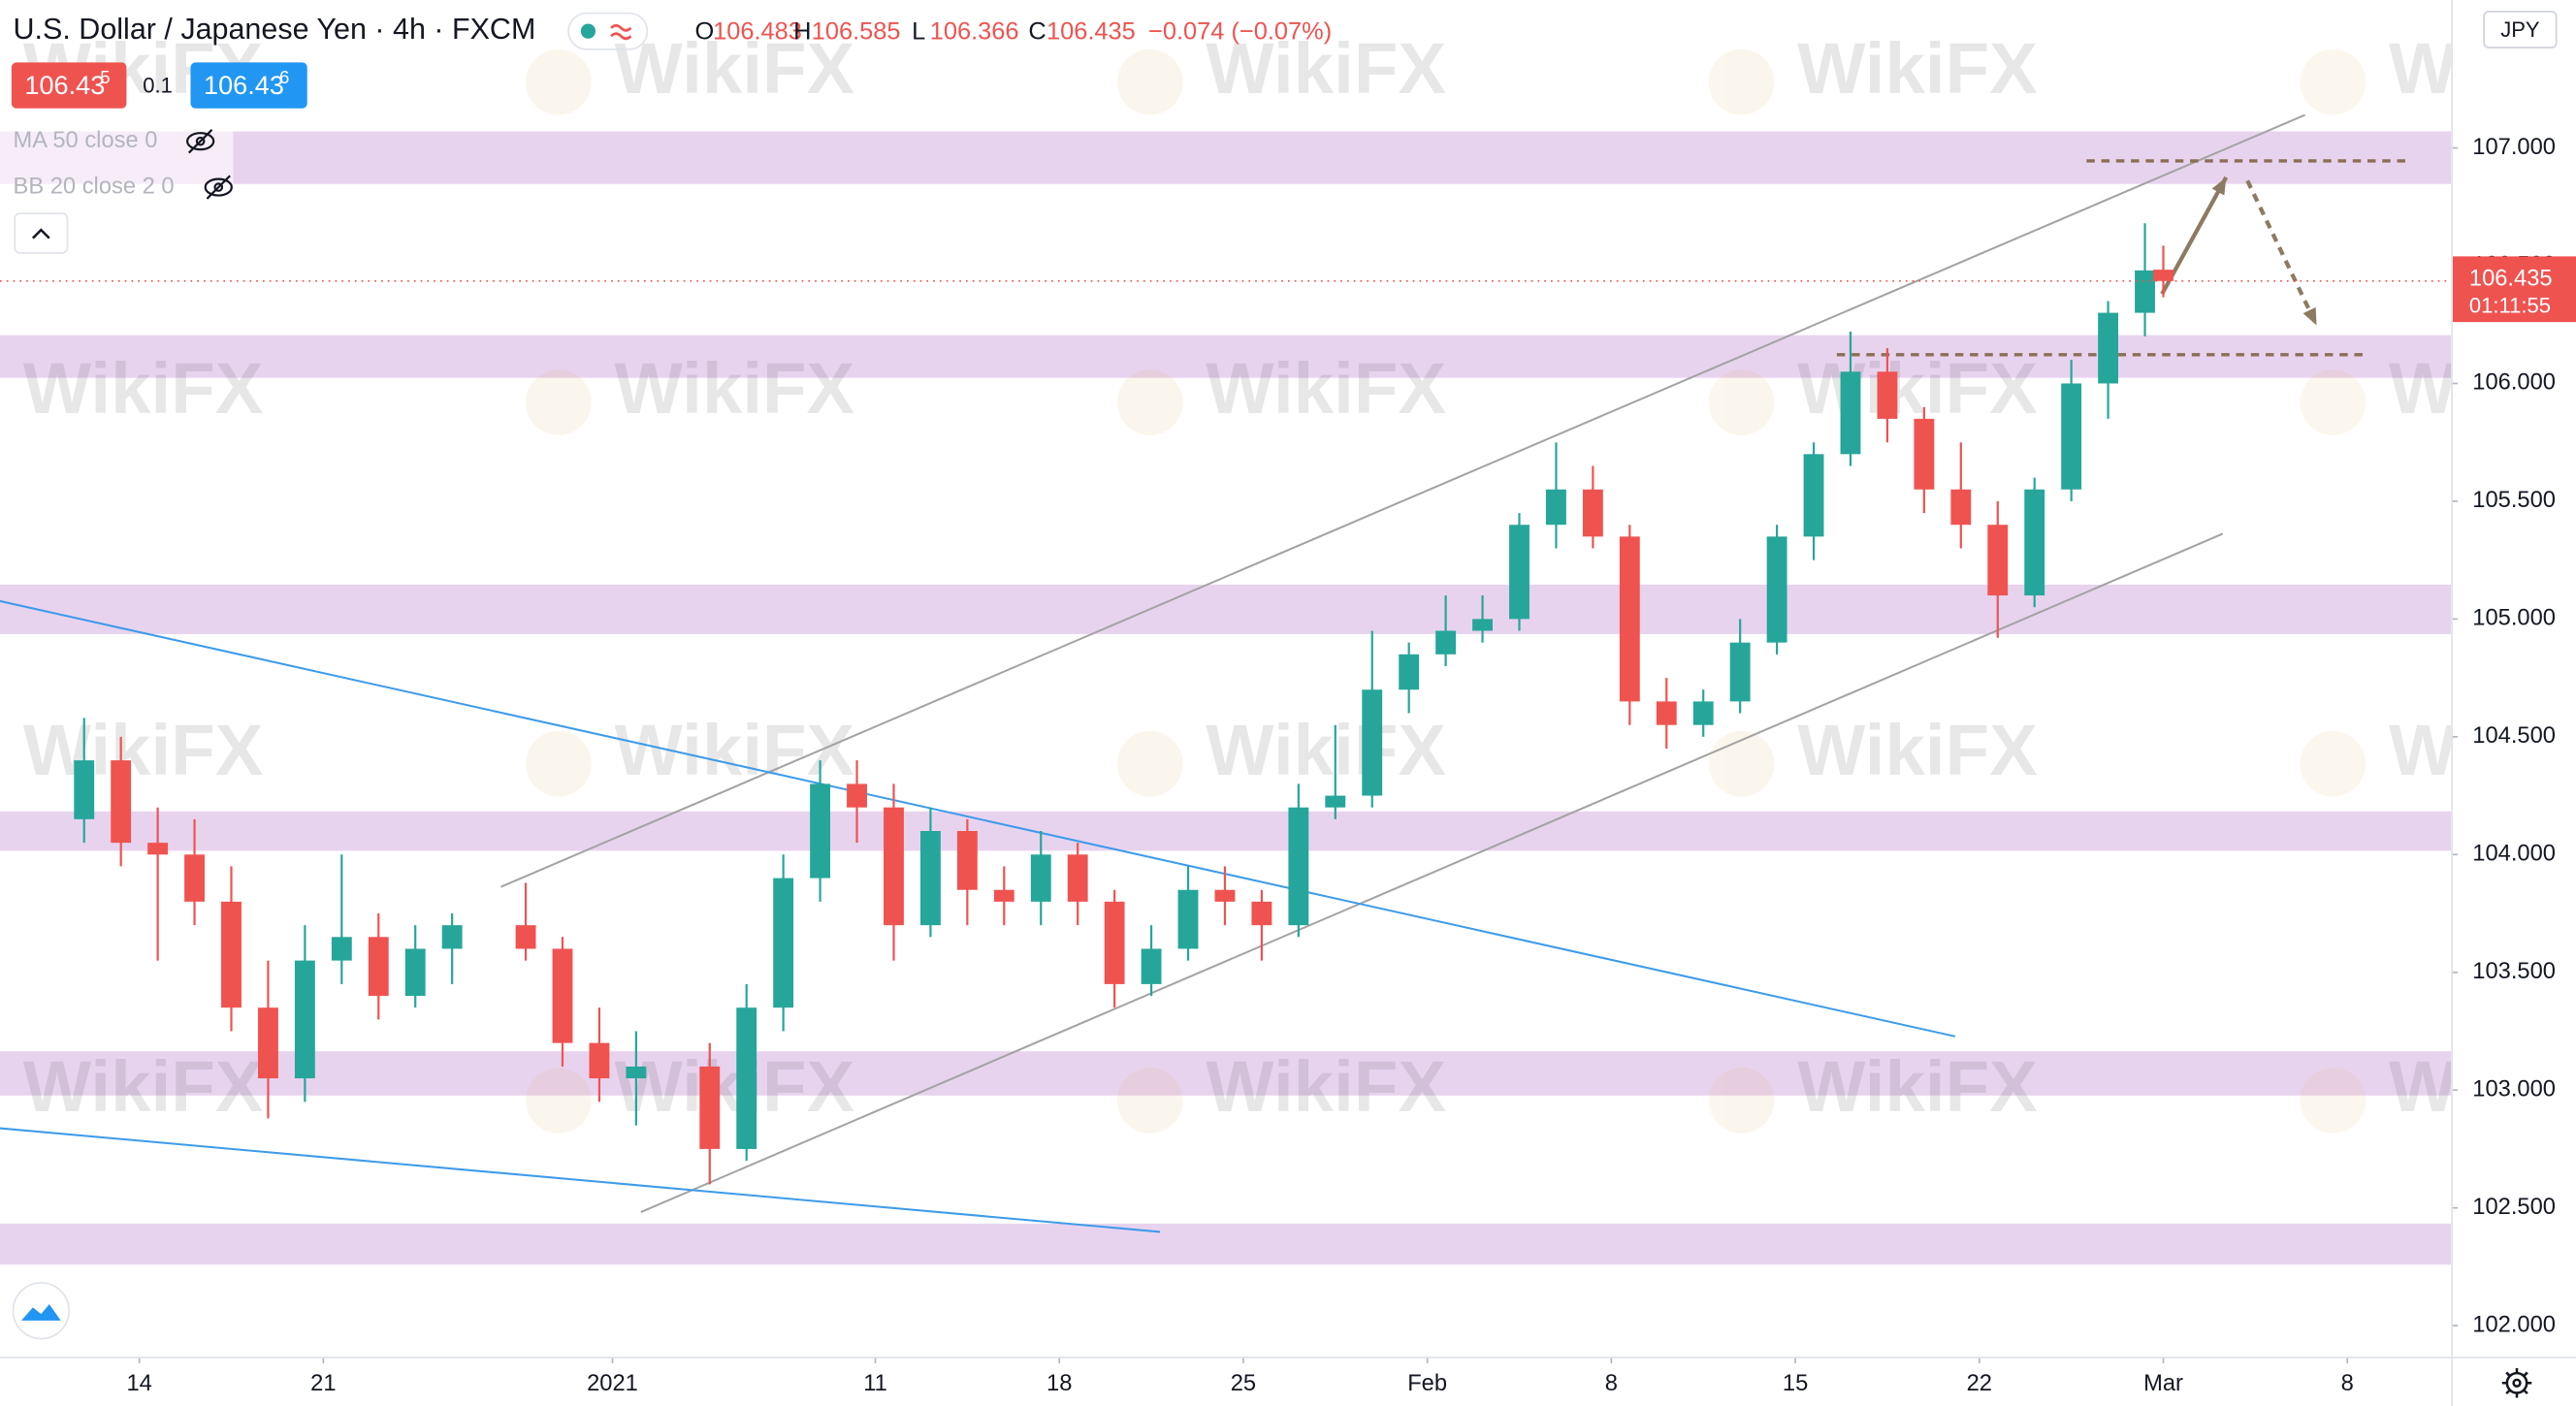  Describe the element at coordinates (64, 85) in the screenshot. I see `sell-price: 106.43` at that location.